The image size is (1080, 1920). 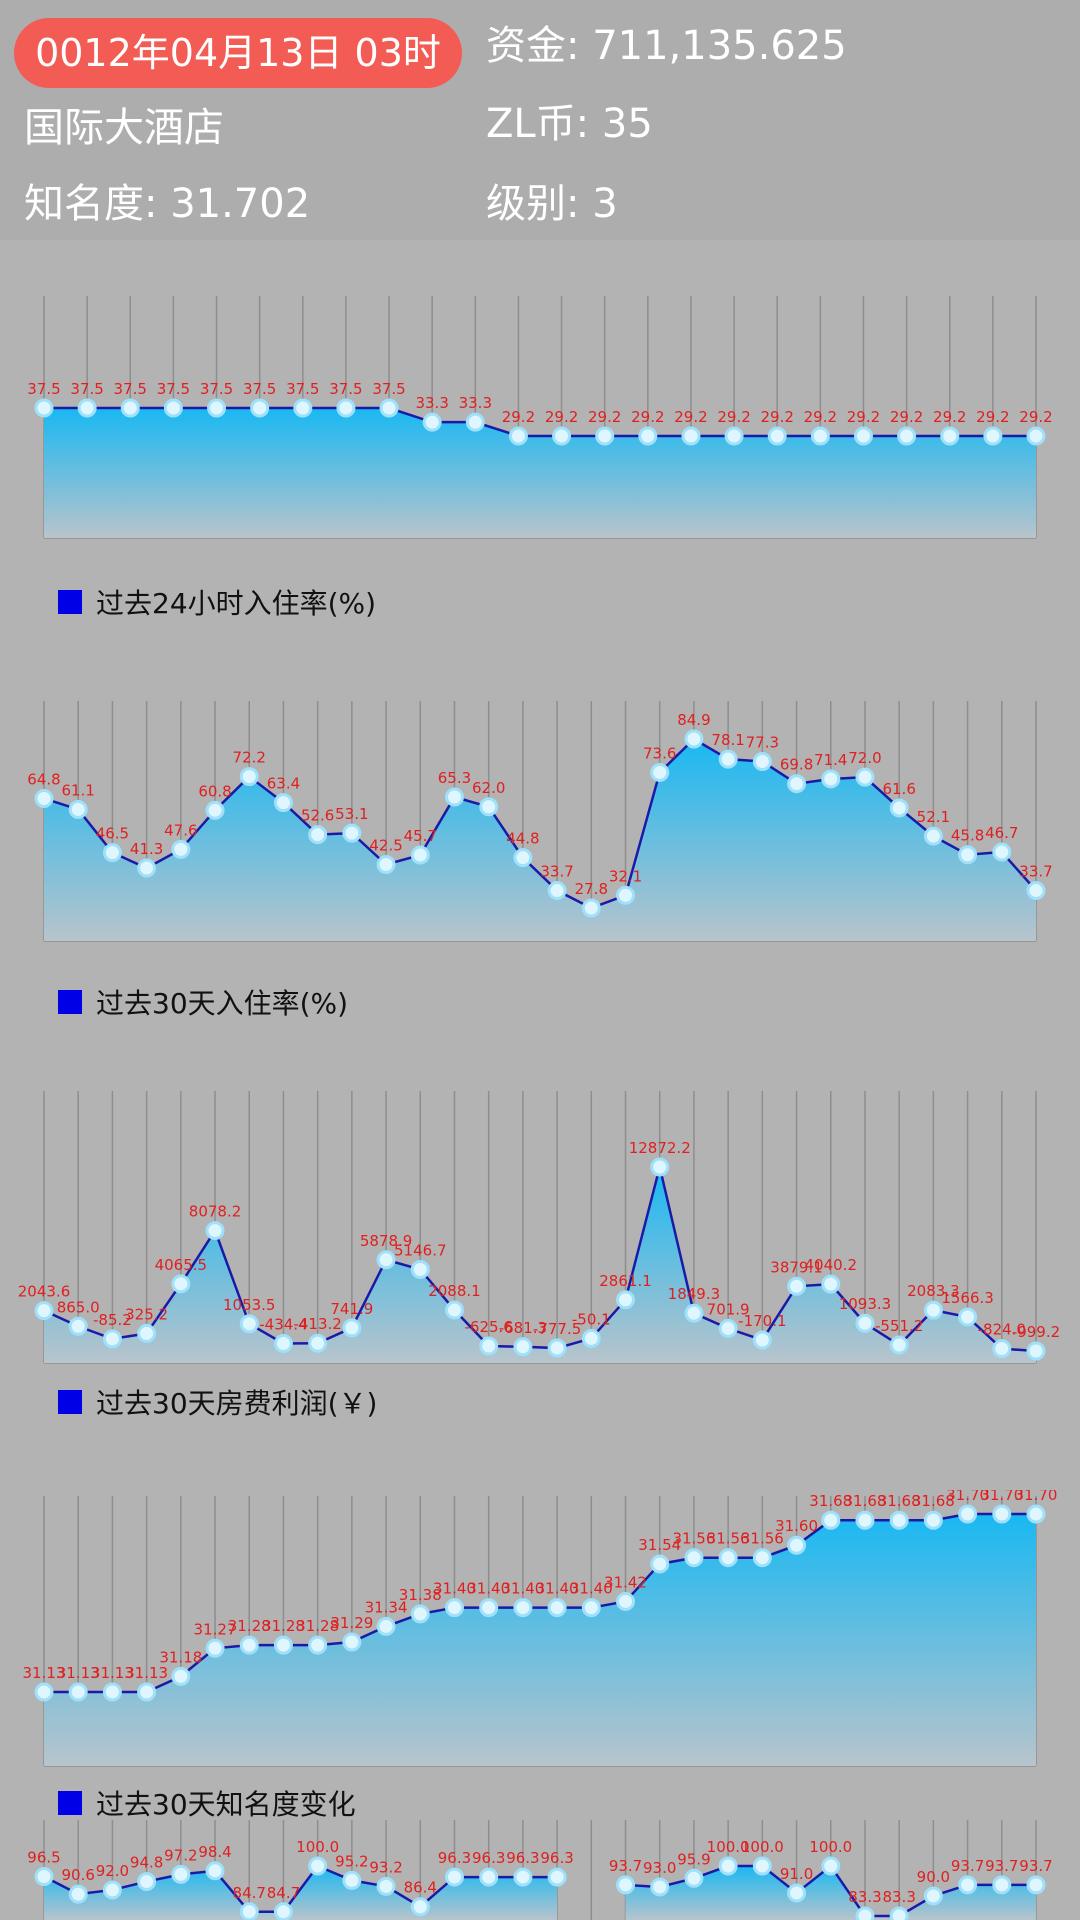 What do you see at coordinates (864, 1897) in the screenshot?
I see `data-label: 83.3` at bounding box center [864, 1897].